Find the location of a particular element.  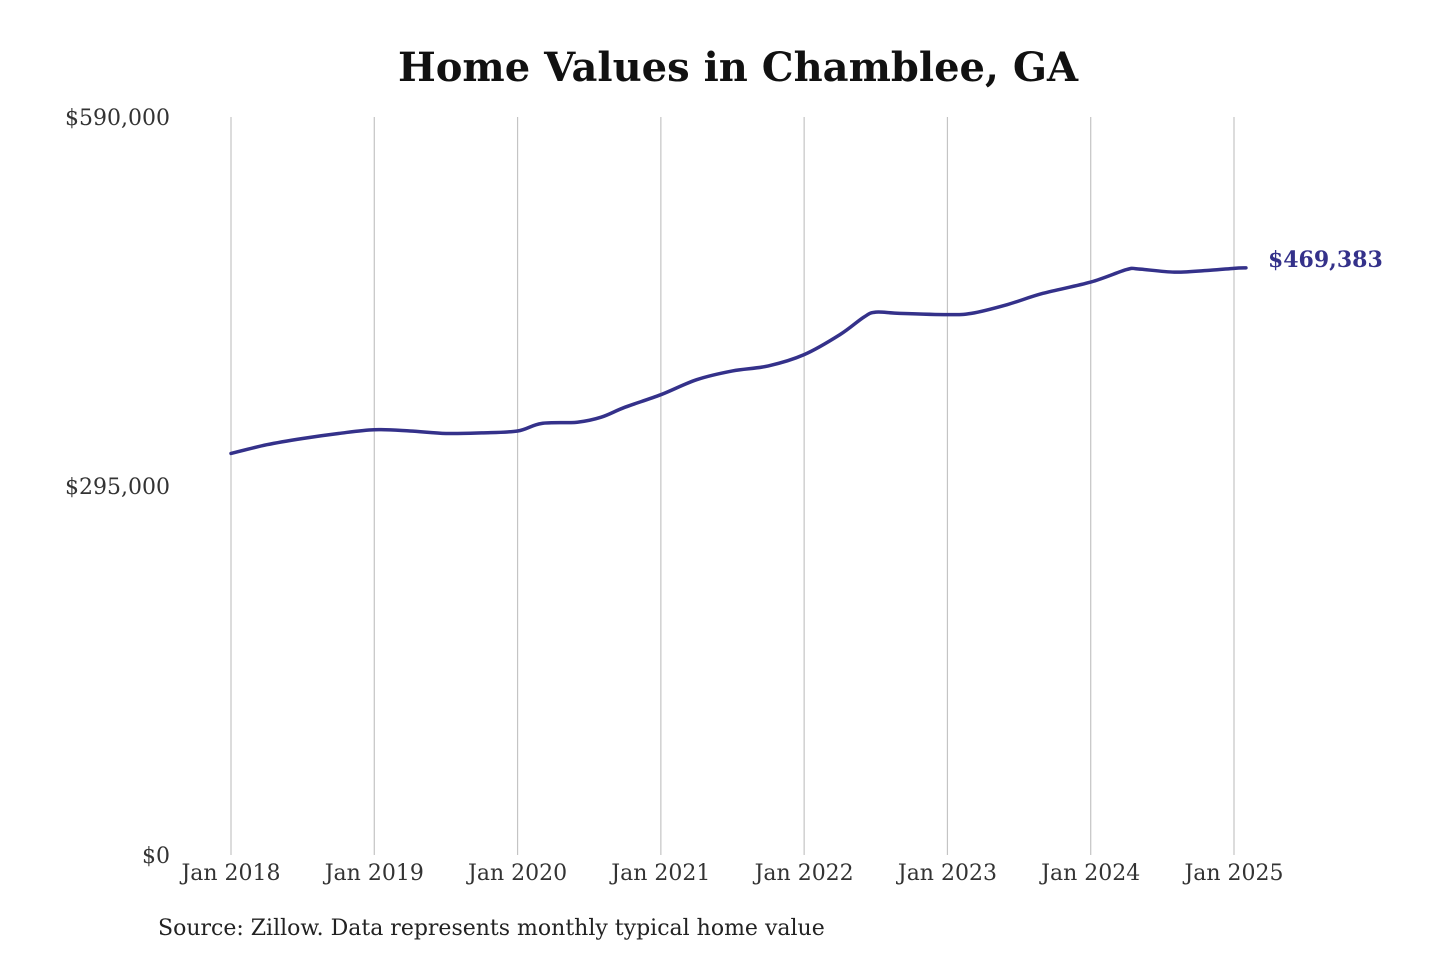

y-tick-label: $295,000 is located at coordinates (117, 487).